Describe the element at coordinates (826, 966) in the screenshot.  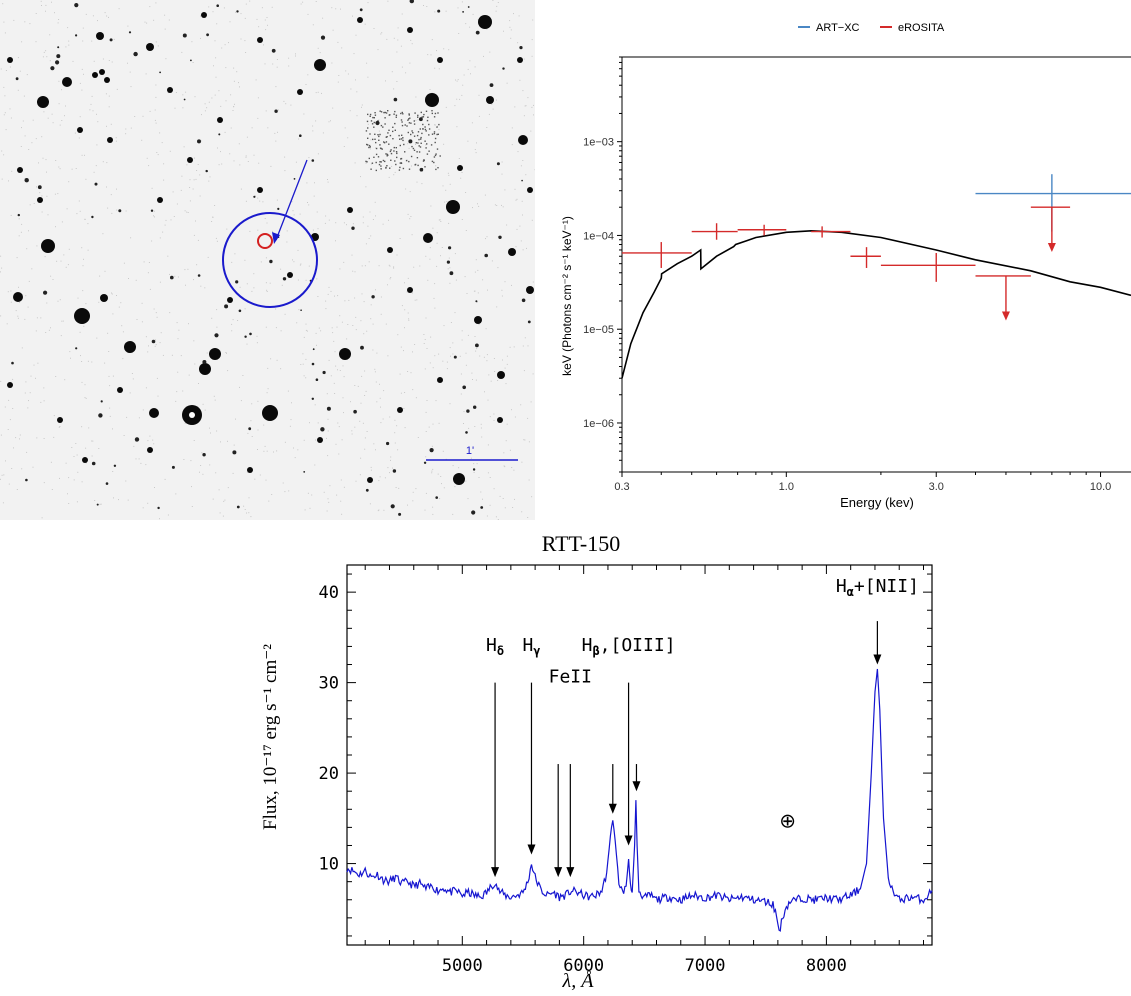
I see `optical-x-tick-label: 8000` at that location.